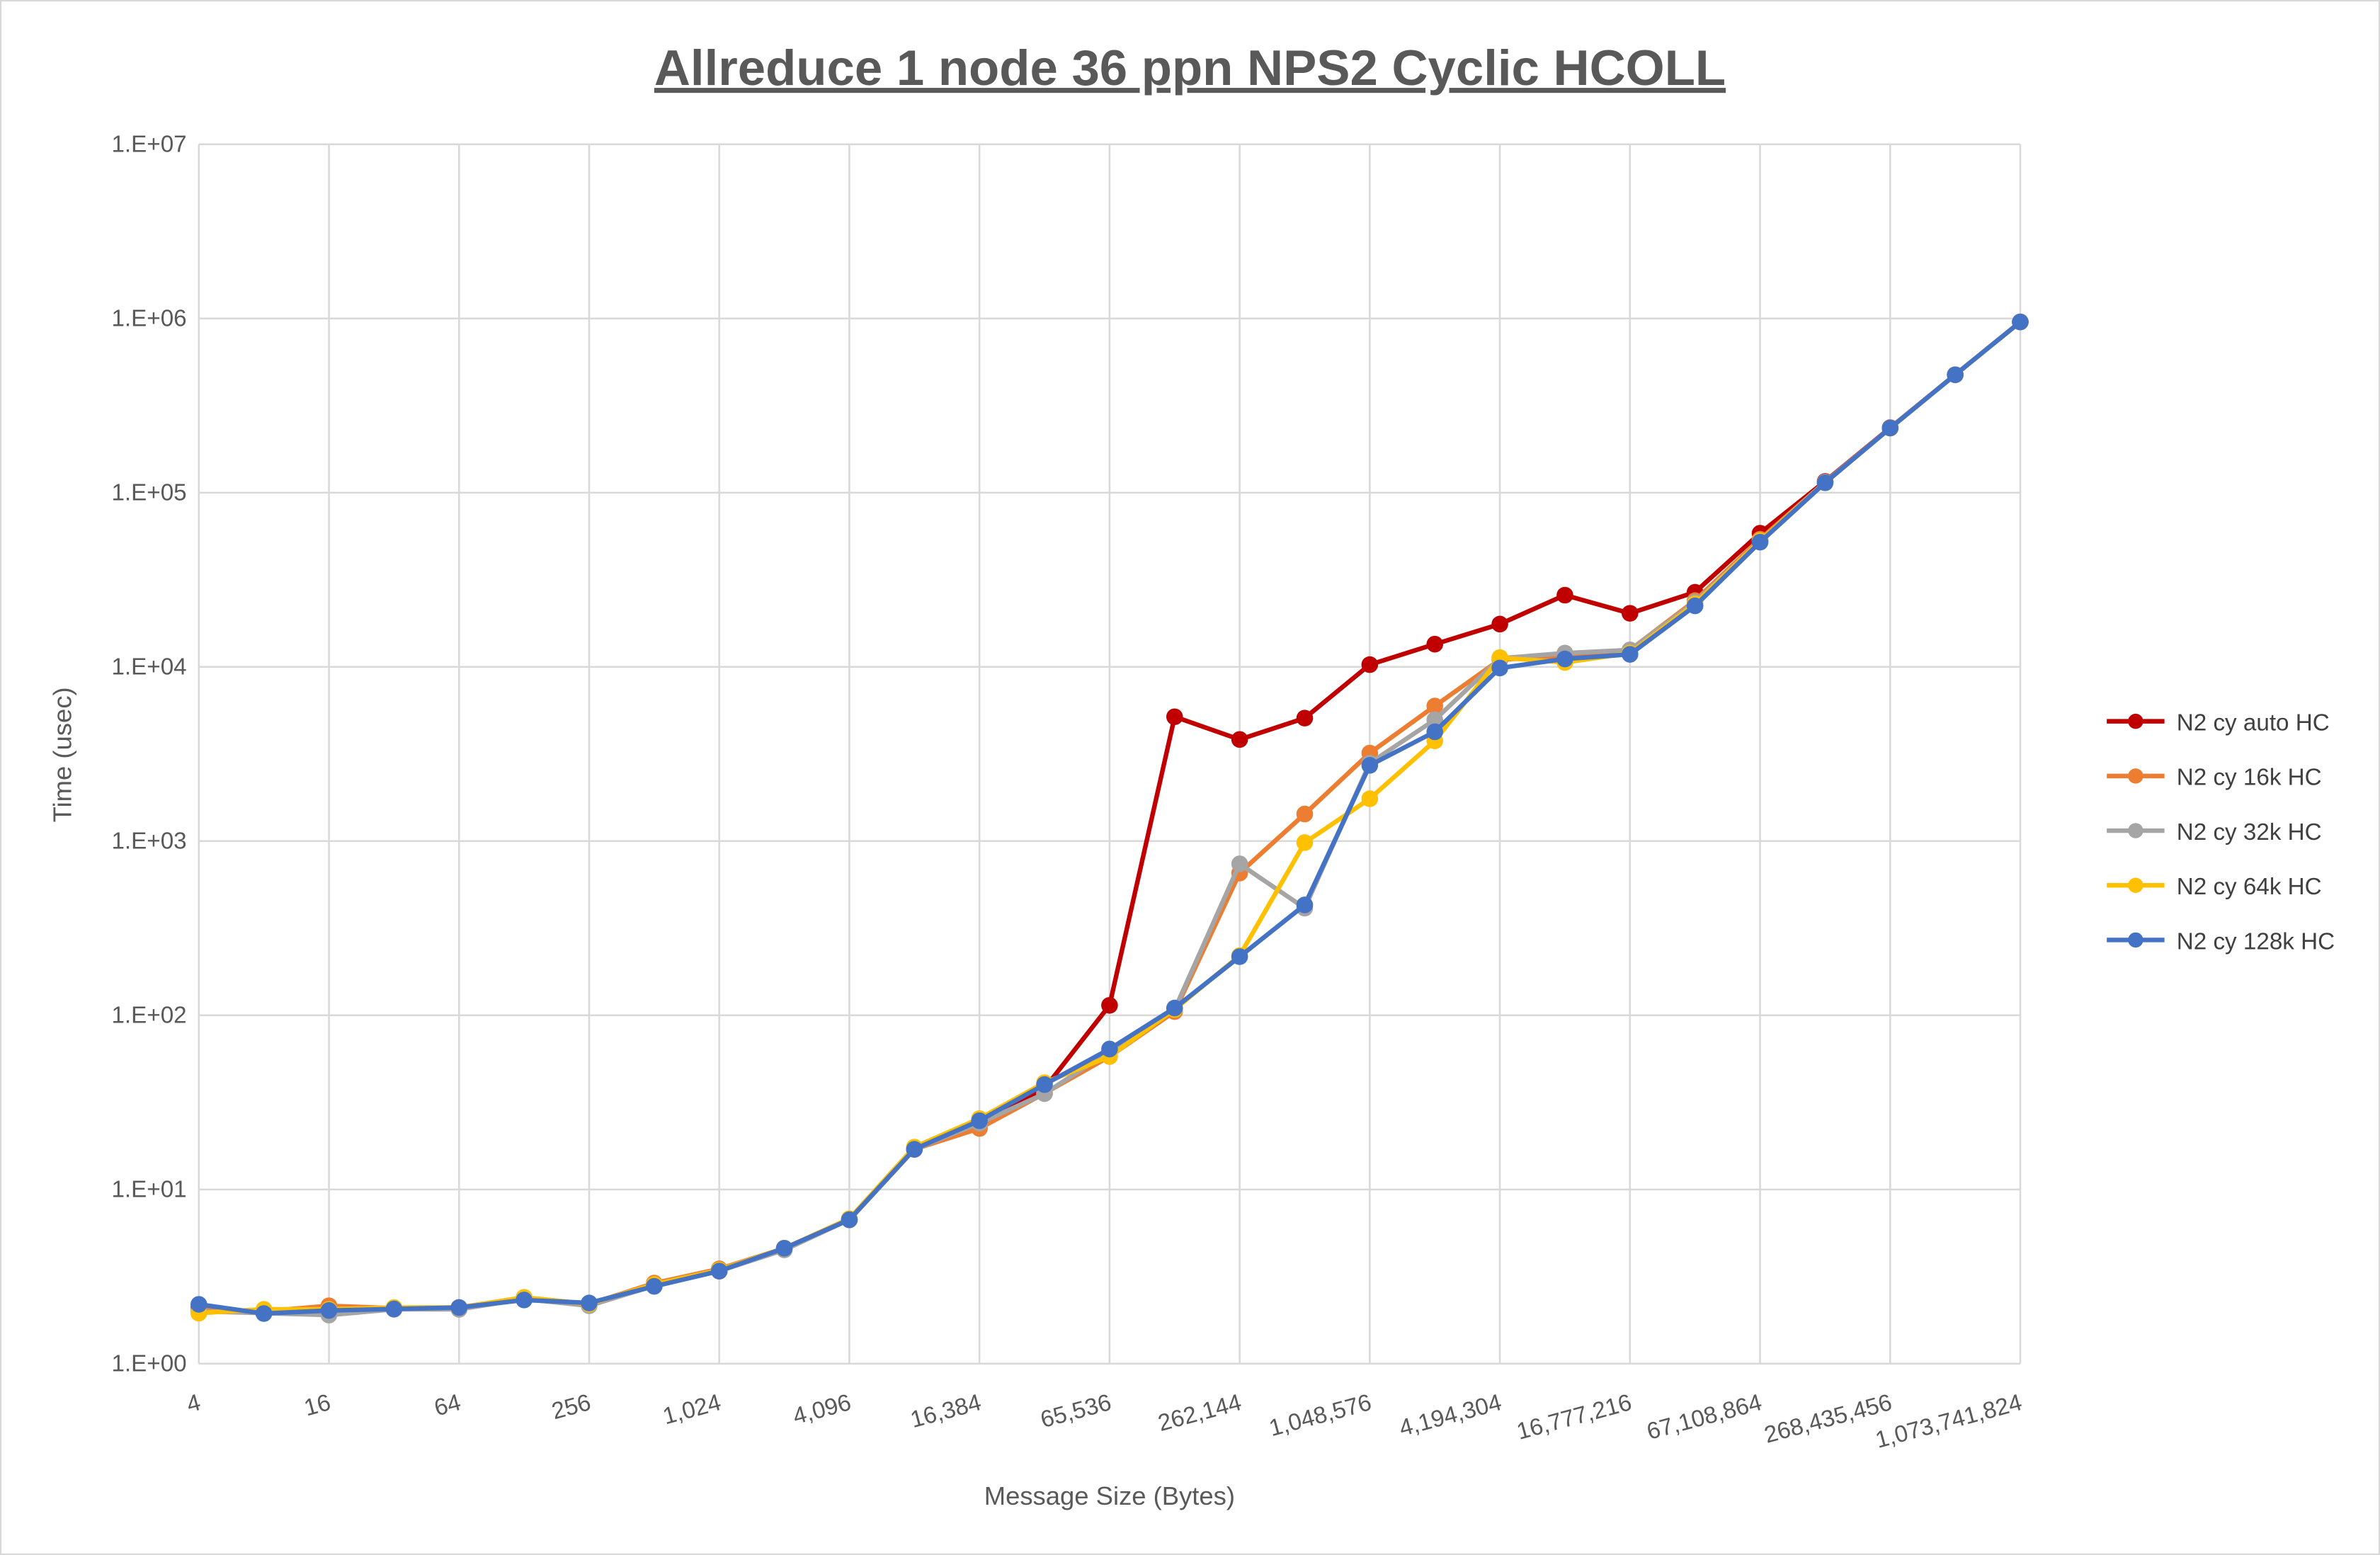 This screenshot has height=1555, width=2380. Describe the element at coordinates (148, 667) in the screenshot. I see `y-tick-label: 1.E+04` at that location.